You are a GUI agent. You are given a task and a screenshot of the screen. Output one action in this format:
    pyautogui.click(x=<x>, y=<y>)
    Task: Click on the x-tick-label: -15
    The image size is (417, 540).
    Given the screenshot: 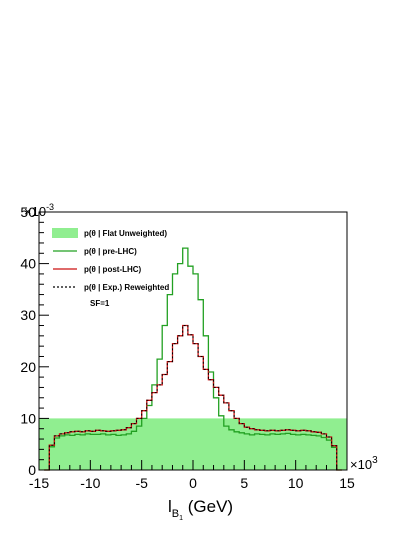 What is the action you would take?
    pyautogui.click(x=39, y=483)
    